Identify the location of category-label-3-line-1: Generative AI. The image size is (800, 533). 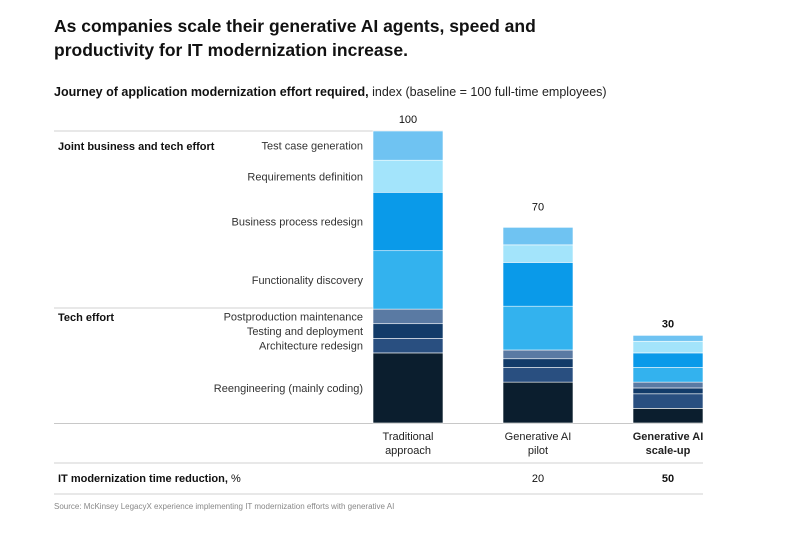
(668, 437).